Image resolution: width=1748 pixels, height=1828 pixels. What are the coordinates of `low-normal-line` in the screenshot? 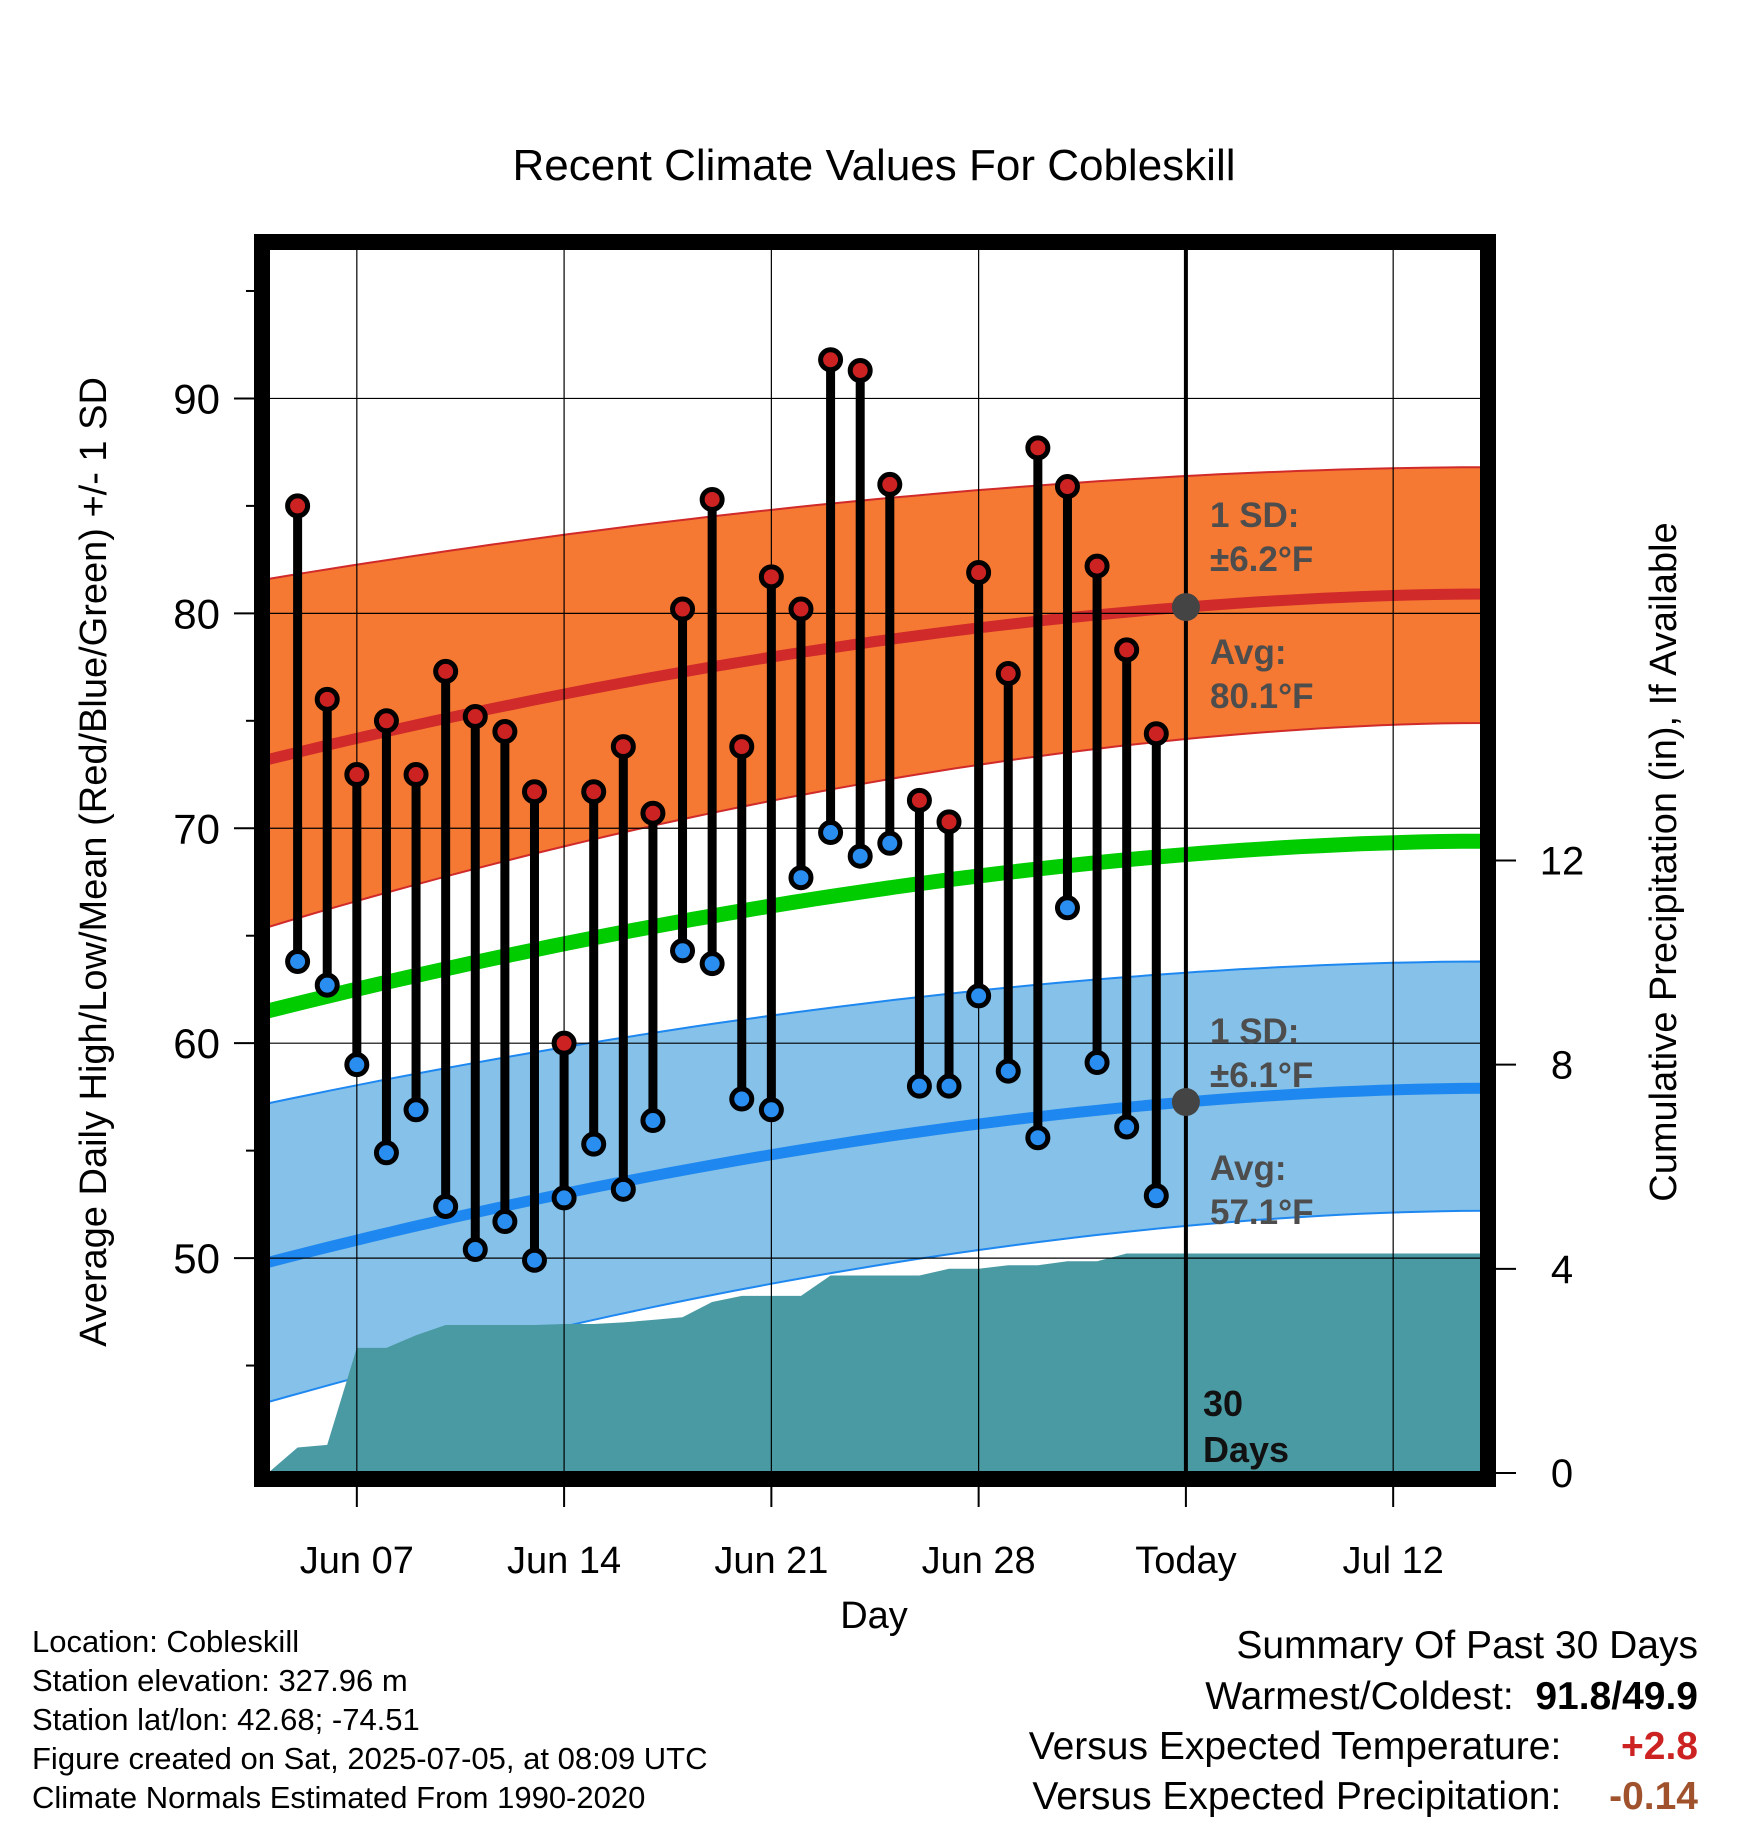 It's located at (874, 1175).